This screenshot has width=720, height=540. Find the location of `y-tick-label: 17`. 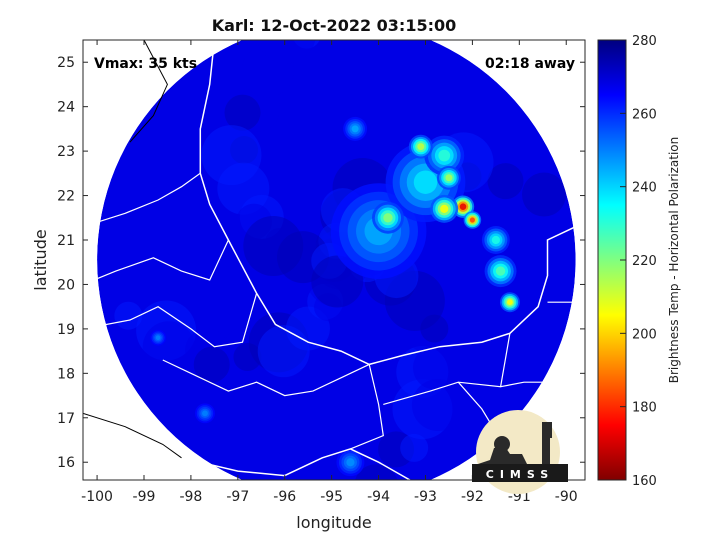

y-tick-label: 17 is located at coordinates (66, 419).